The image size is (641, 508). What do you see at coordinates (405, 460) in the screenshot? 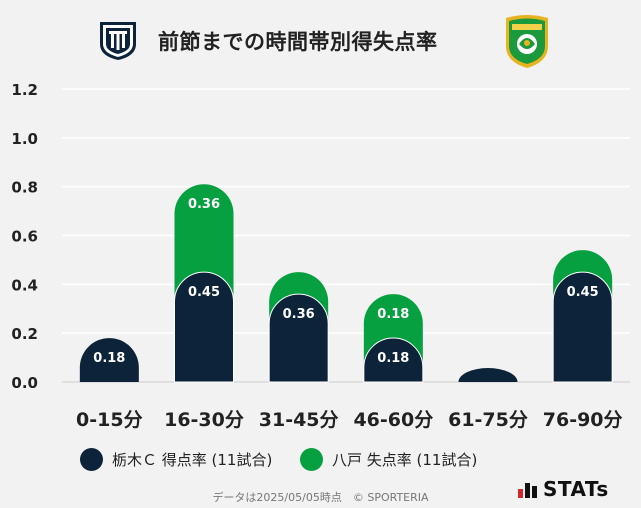
I see `legend-label-away: 八戸 失点率 (11試合)` at bounding box center [405, 460].